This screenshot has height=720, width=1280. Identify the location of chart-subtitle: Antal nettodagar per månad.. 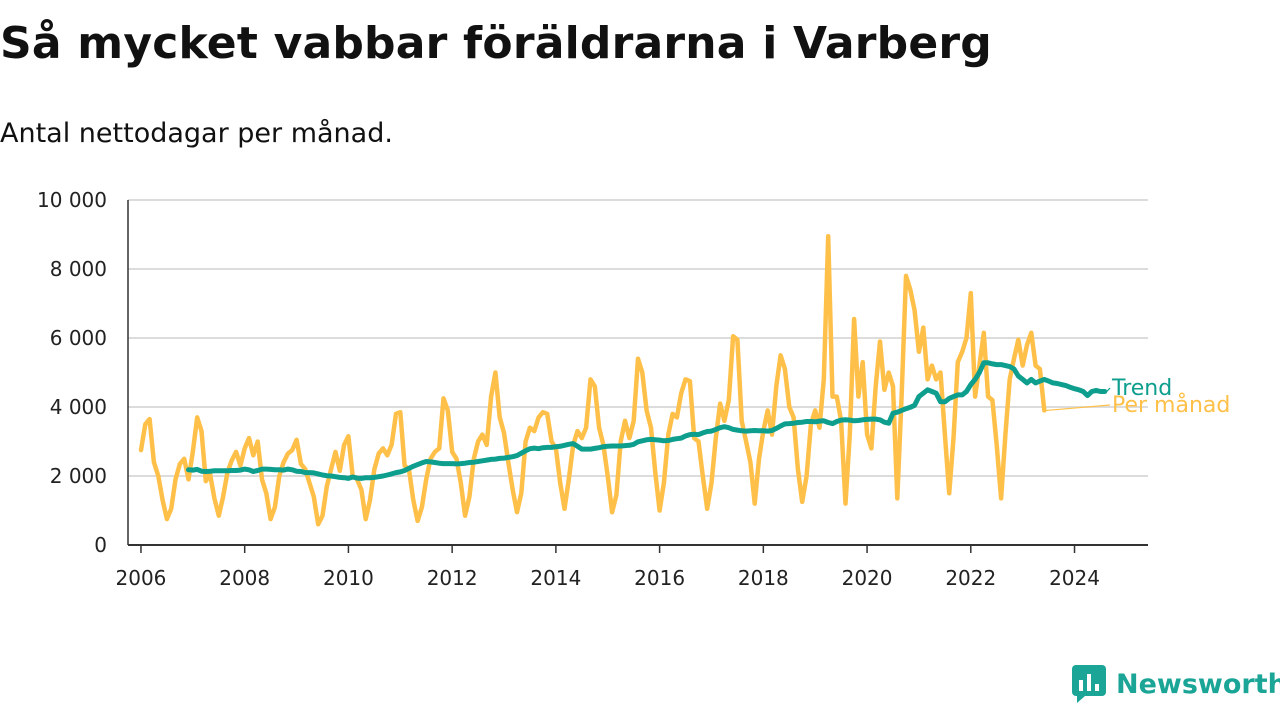
(196, 133).